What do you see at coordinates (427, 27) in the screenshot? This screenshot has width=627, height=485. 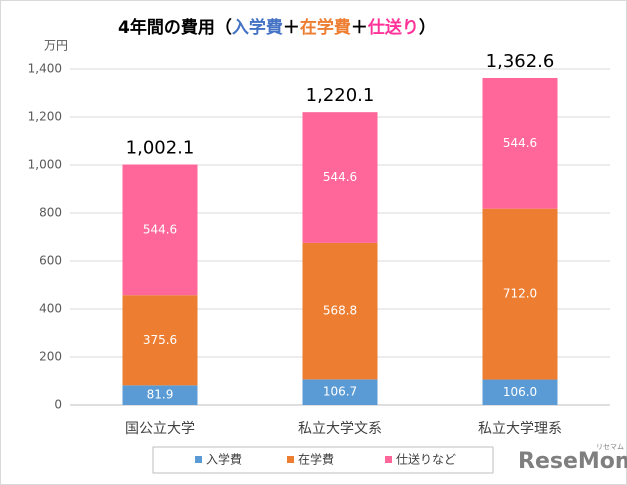 I see `title-part: ）` at bounding box center [427, 27].